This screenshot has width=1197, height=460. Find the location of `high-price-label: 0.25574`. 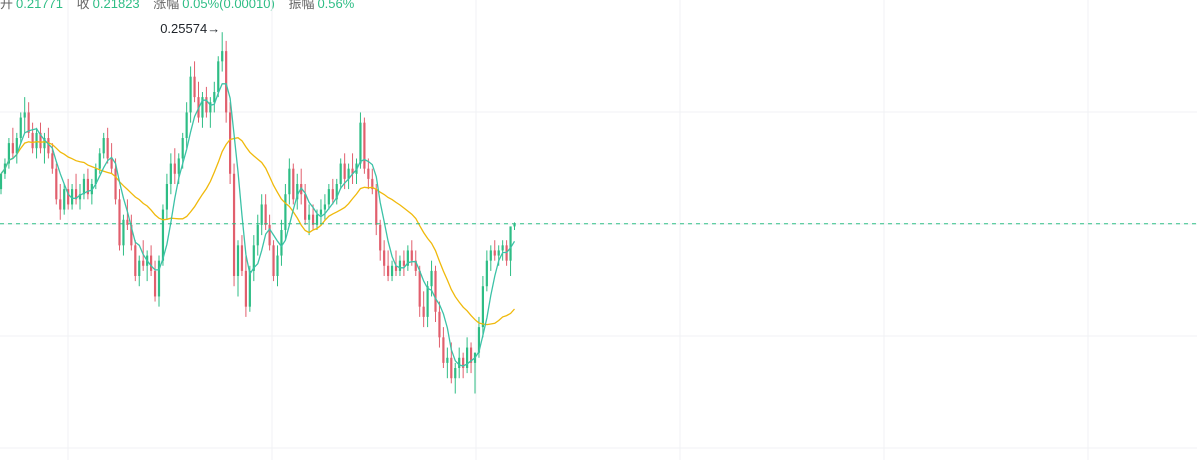

high-price-label: 0.25574 is located at coordinates (183, 28).